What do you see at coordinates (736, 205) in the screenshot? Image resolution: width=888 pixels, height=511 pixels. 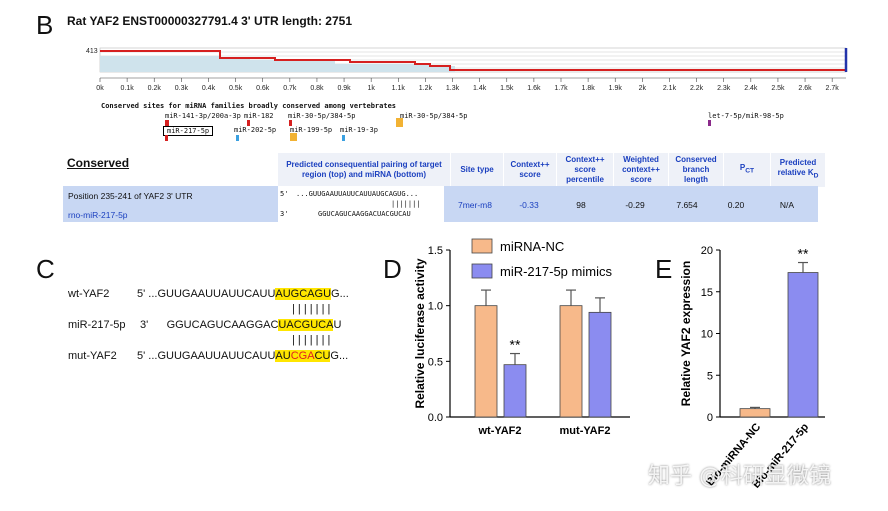 I see `row-pct: 0.20` at bounding box center [736, 205].